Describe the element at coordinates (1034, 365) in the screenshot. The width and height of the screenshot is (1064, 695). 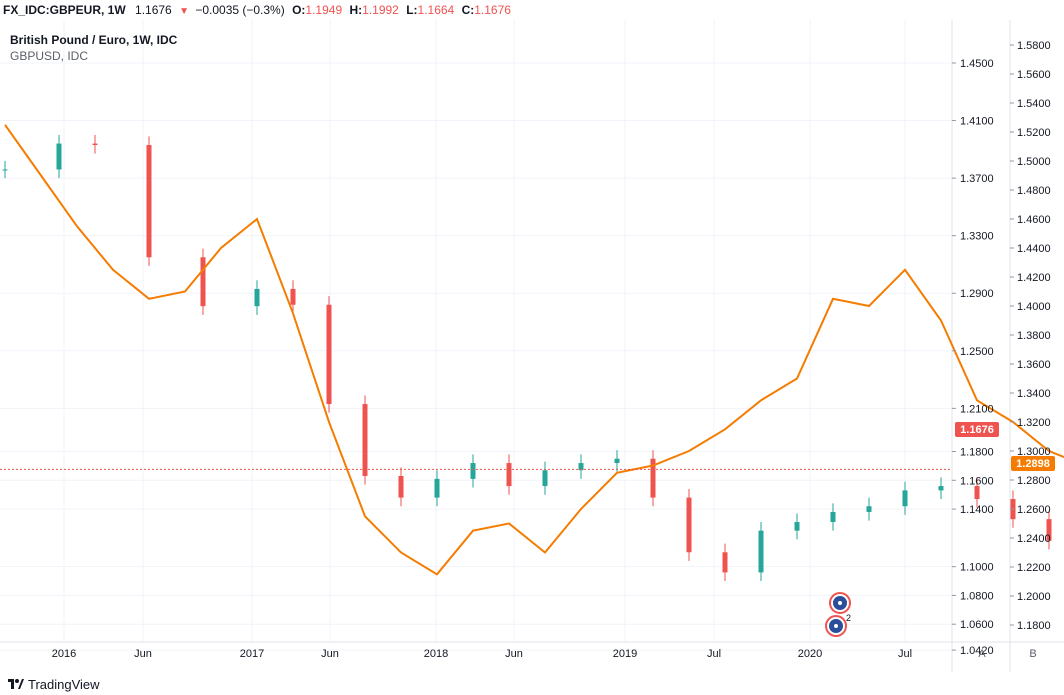
I see `right-tick-label: 1.3600` at that location.